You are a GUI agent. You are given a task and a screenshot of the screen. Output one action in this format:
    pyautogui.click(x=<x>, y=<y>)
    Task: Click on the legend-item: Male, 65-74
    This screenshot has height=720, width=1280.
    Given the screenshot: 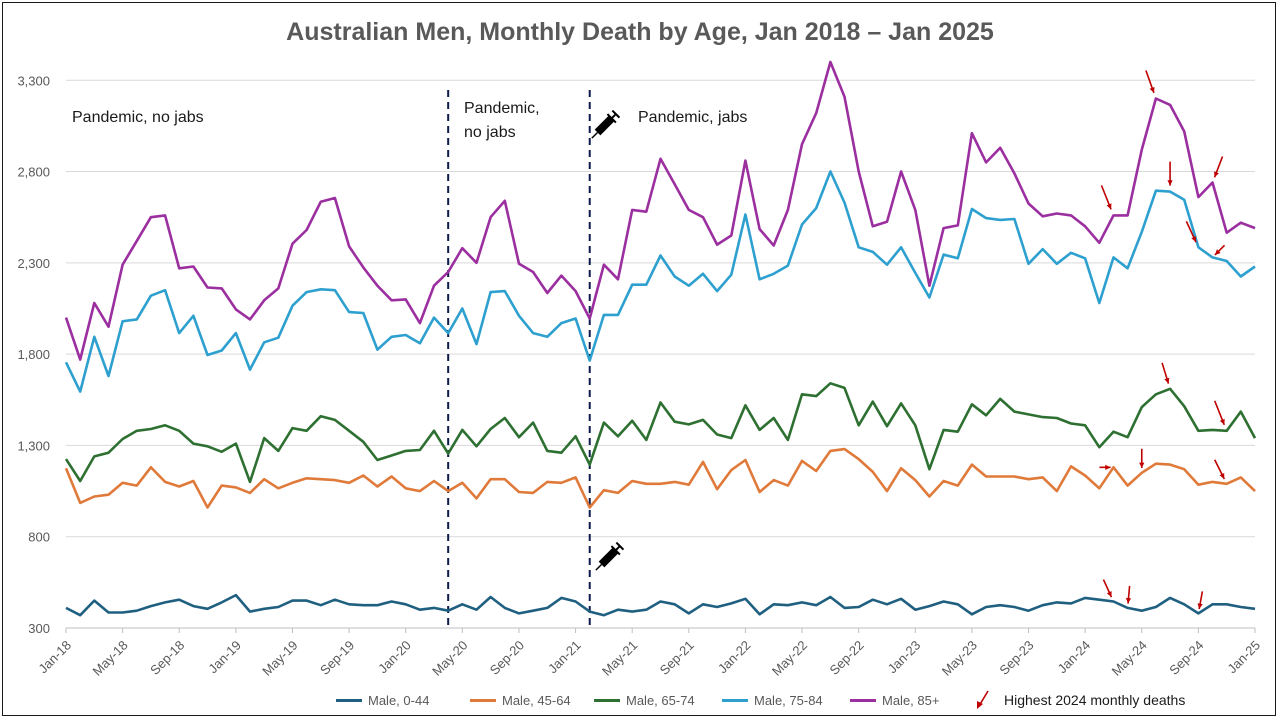 What is the action you would take?
    pyautogui.click(x=644, y=700)
    